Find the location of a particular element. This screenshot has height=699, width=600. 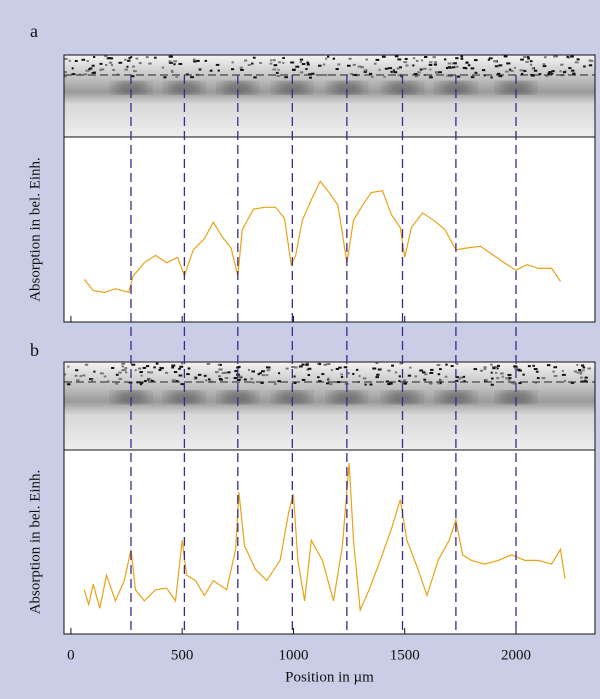

x-tick-label: 1500 is located at coordinates (405, 655).